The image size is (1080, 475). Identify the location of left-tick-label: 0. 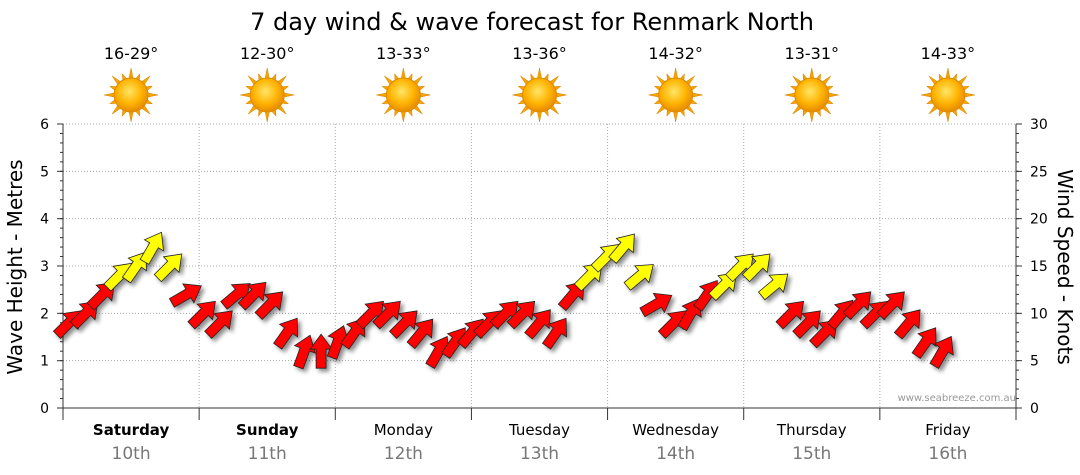
(44, 409).